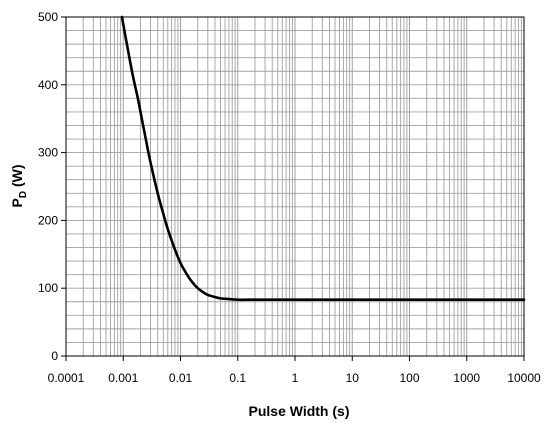 The image size is (546, 426). Describe the element at coordinates (123, 378) in the screenshot. I see `x-tick-label: 0.001` at that location.